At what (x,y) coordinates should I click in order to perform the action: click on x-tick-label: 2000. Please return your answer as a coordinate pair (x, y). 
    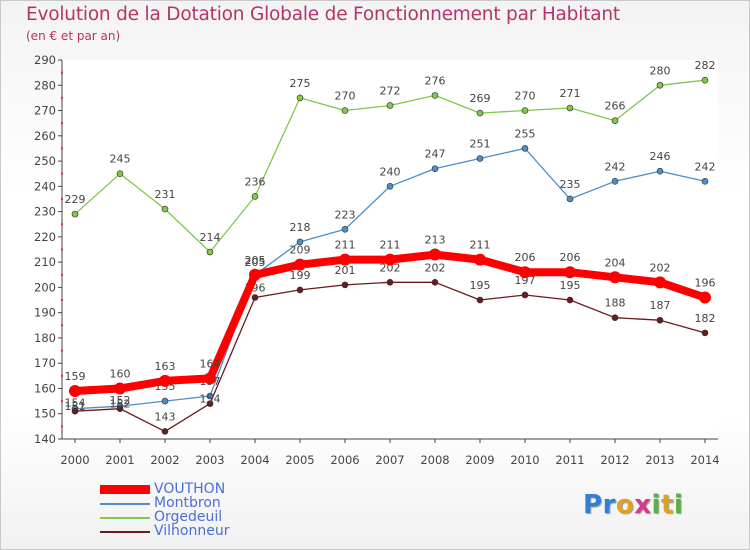
    Looking at the image, I should click on (74, 460).